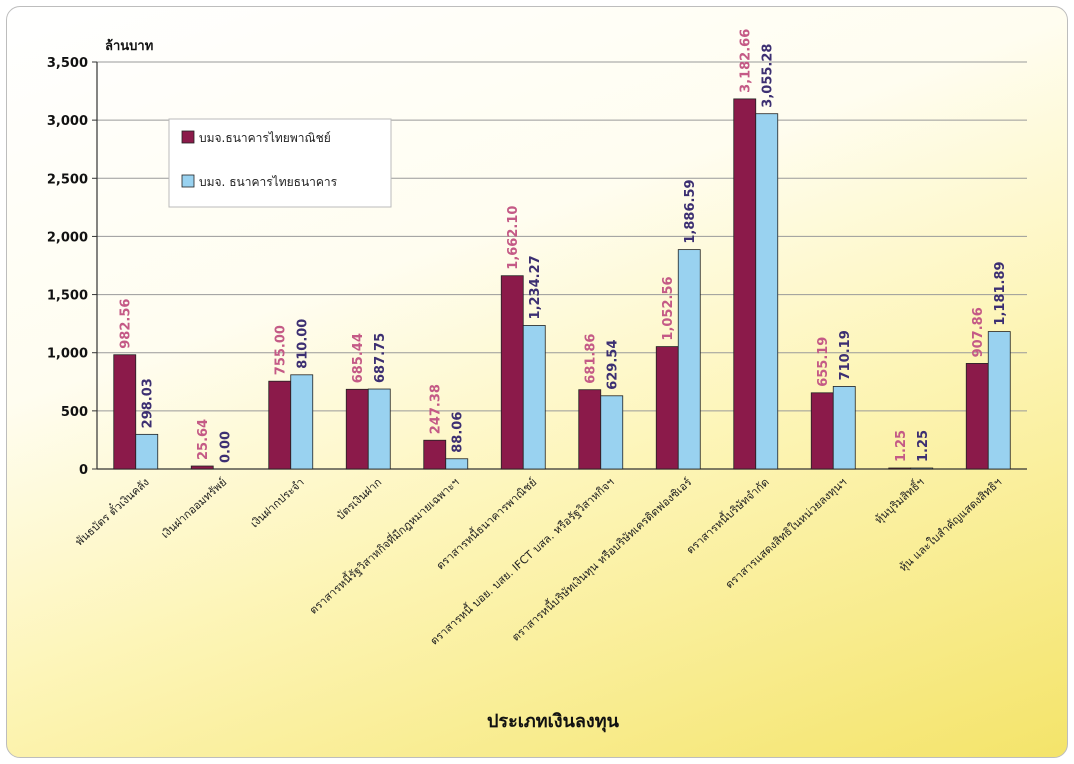 The image size is (1074, 764). What do you see at coordinates (67, 354) in the screenshot?
I see `y-tick-label: 1,000` at bounding box center [67, 354].